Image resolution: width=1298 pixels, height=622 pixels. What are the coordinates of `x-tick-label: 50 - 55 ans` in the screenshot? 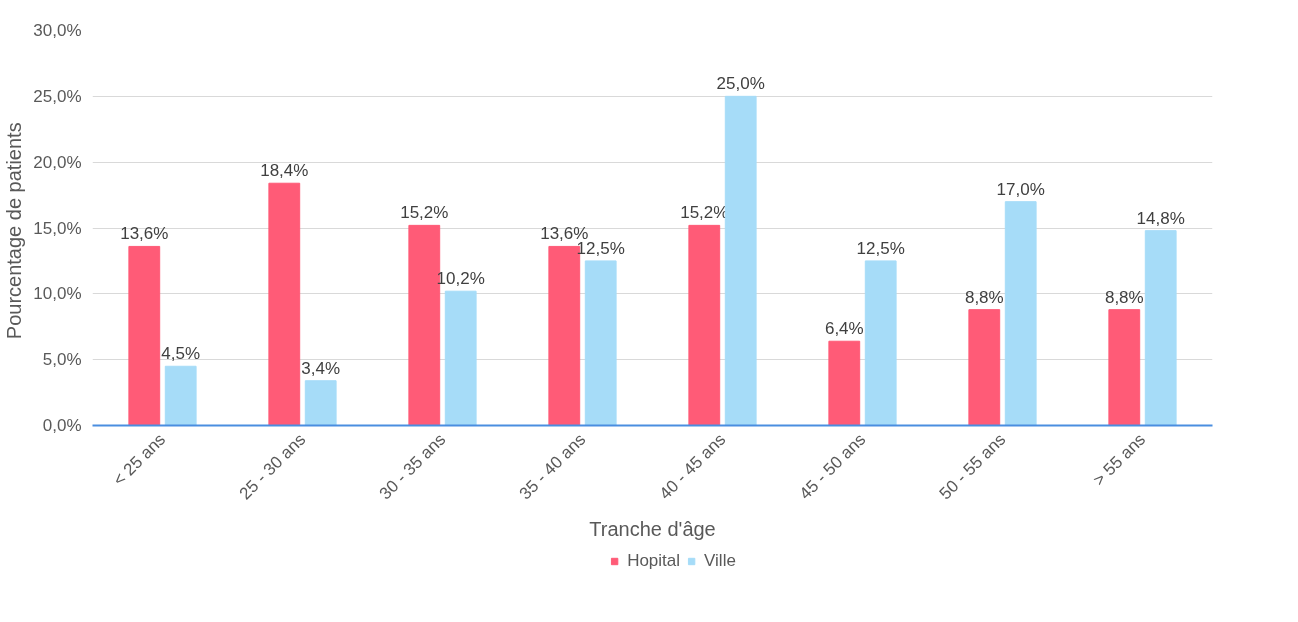 It's located at (972, 466).